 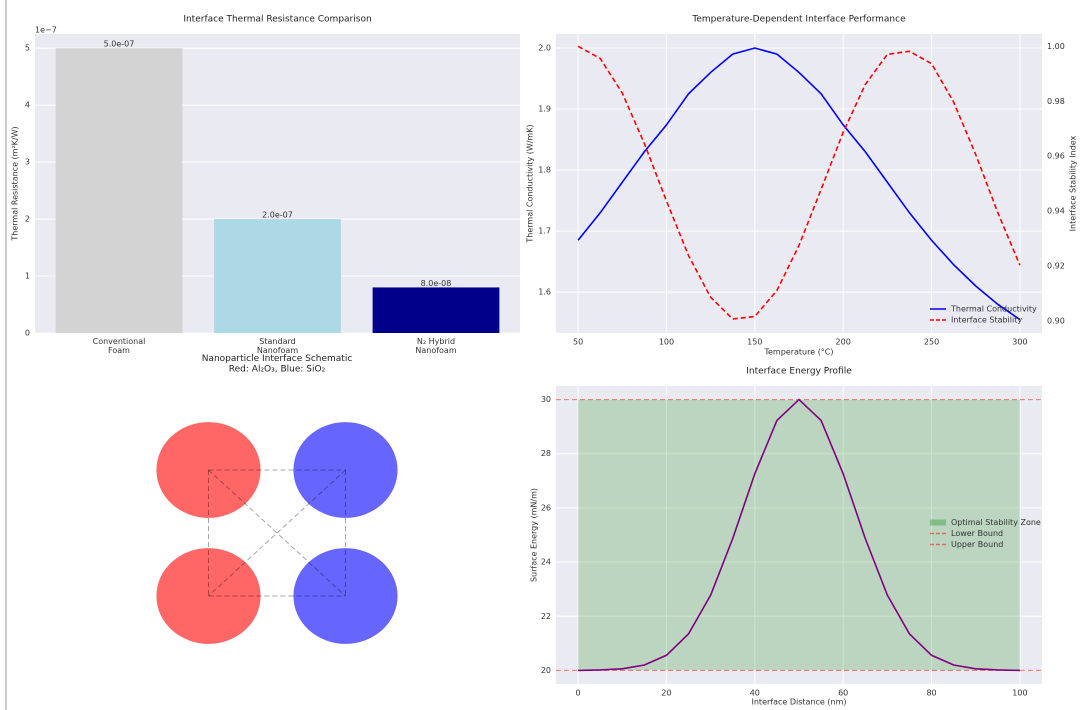 What do you see at coordinates (27, 162) in the screenshot?
I see `y-tick-label: 3` at bounding box center [27, 162].